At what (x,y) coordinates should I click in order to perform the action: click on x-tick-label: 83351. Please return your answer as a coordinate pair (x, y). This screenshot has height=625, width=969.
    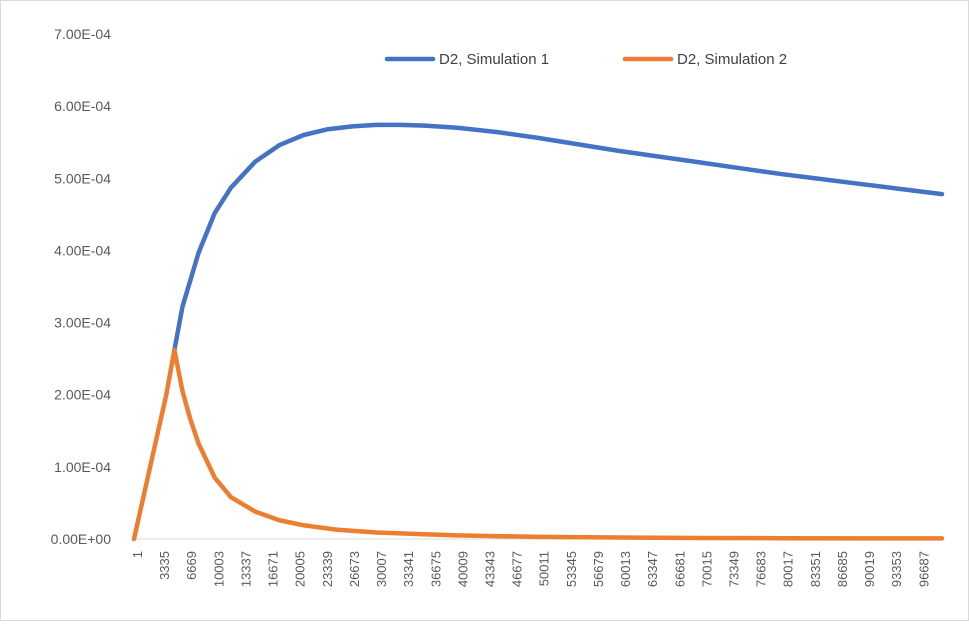
    Looking at the image, I should click on (815, 569).